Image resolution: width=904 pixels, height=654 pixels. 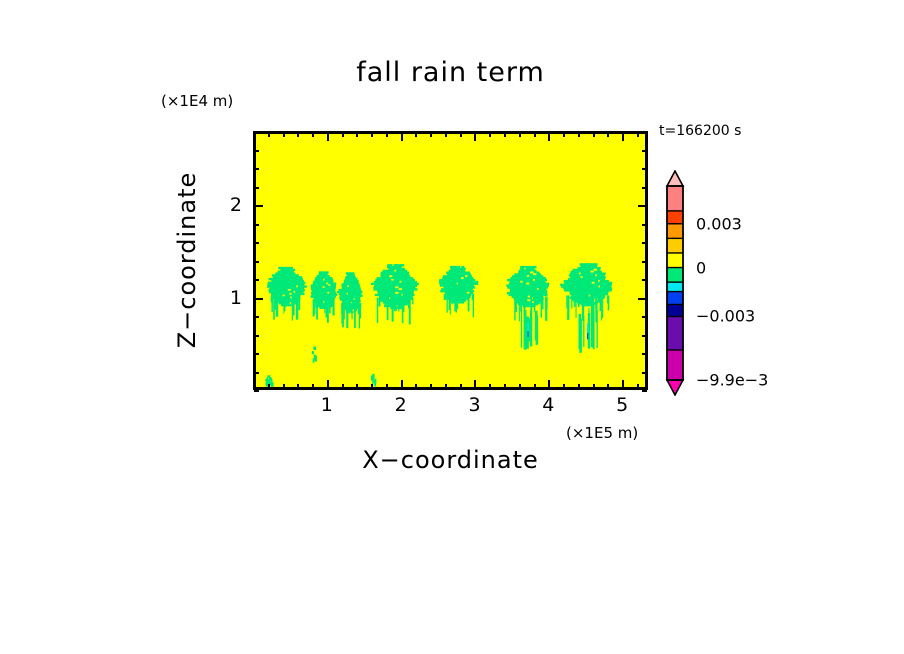 I want to click on colorbar-gradient, so click(x=675, y=283).